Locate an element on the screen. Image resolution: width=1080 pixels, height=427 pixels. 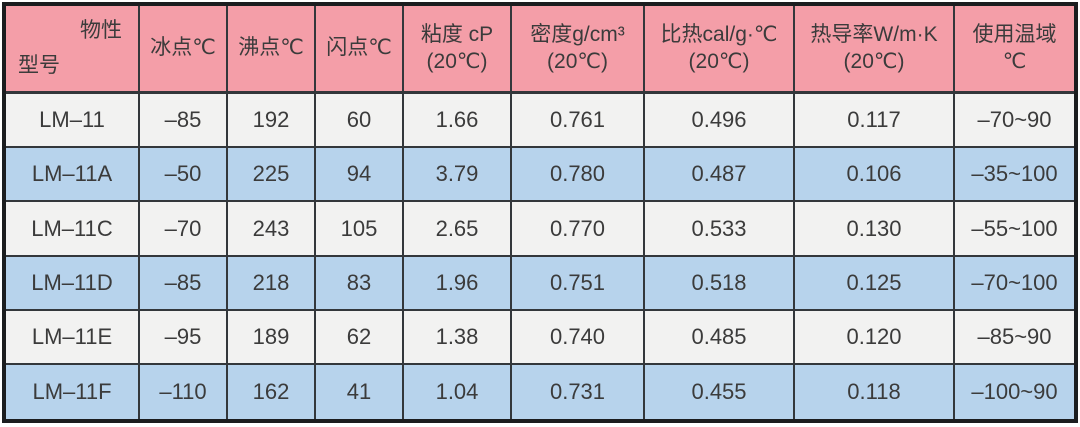
model-cell: LM–11E is located at coordinates (73, 337).